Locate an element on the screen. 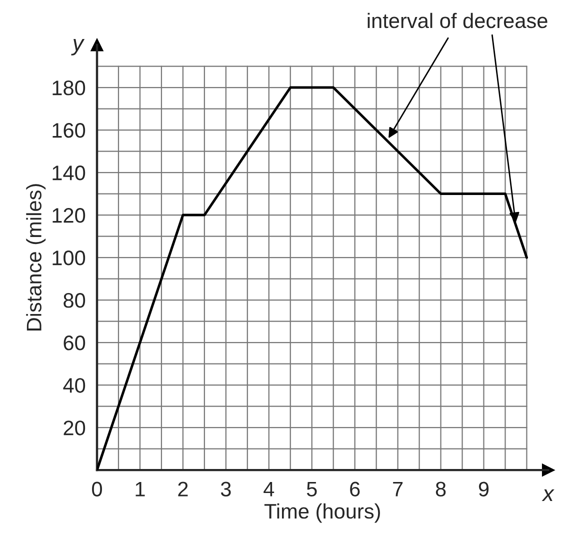 Image resolution: width=564 pixels, height=536 pixels. x-tick-label: 7 is located at coordinates (398, 489).